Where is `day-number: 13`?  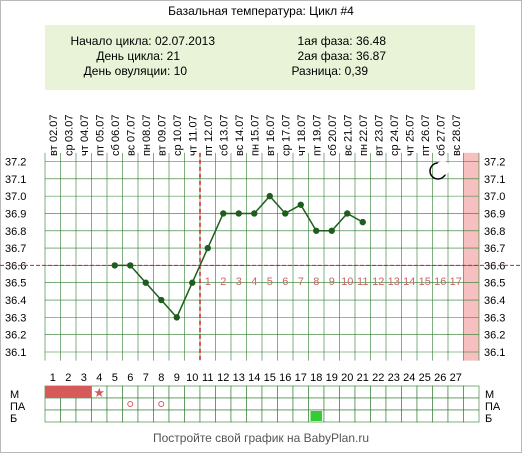 day-number: 13 is located at coordinates (239, 378).